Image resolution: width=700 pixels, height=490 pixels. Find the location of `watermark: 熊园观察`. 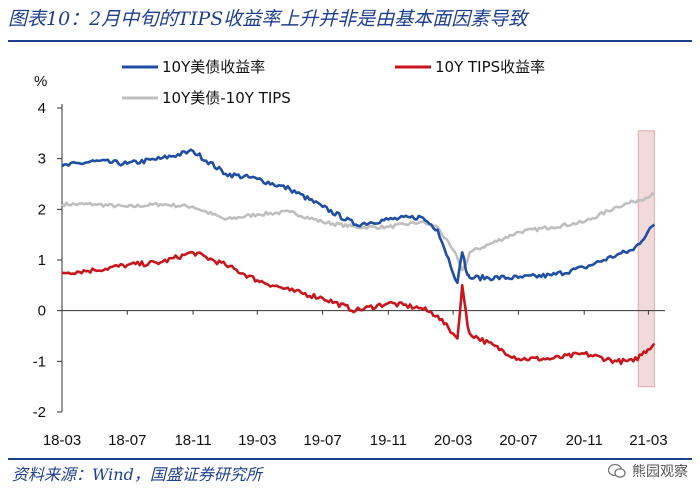

watermark: 熊园观察 is located at coordinates (648, 471).